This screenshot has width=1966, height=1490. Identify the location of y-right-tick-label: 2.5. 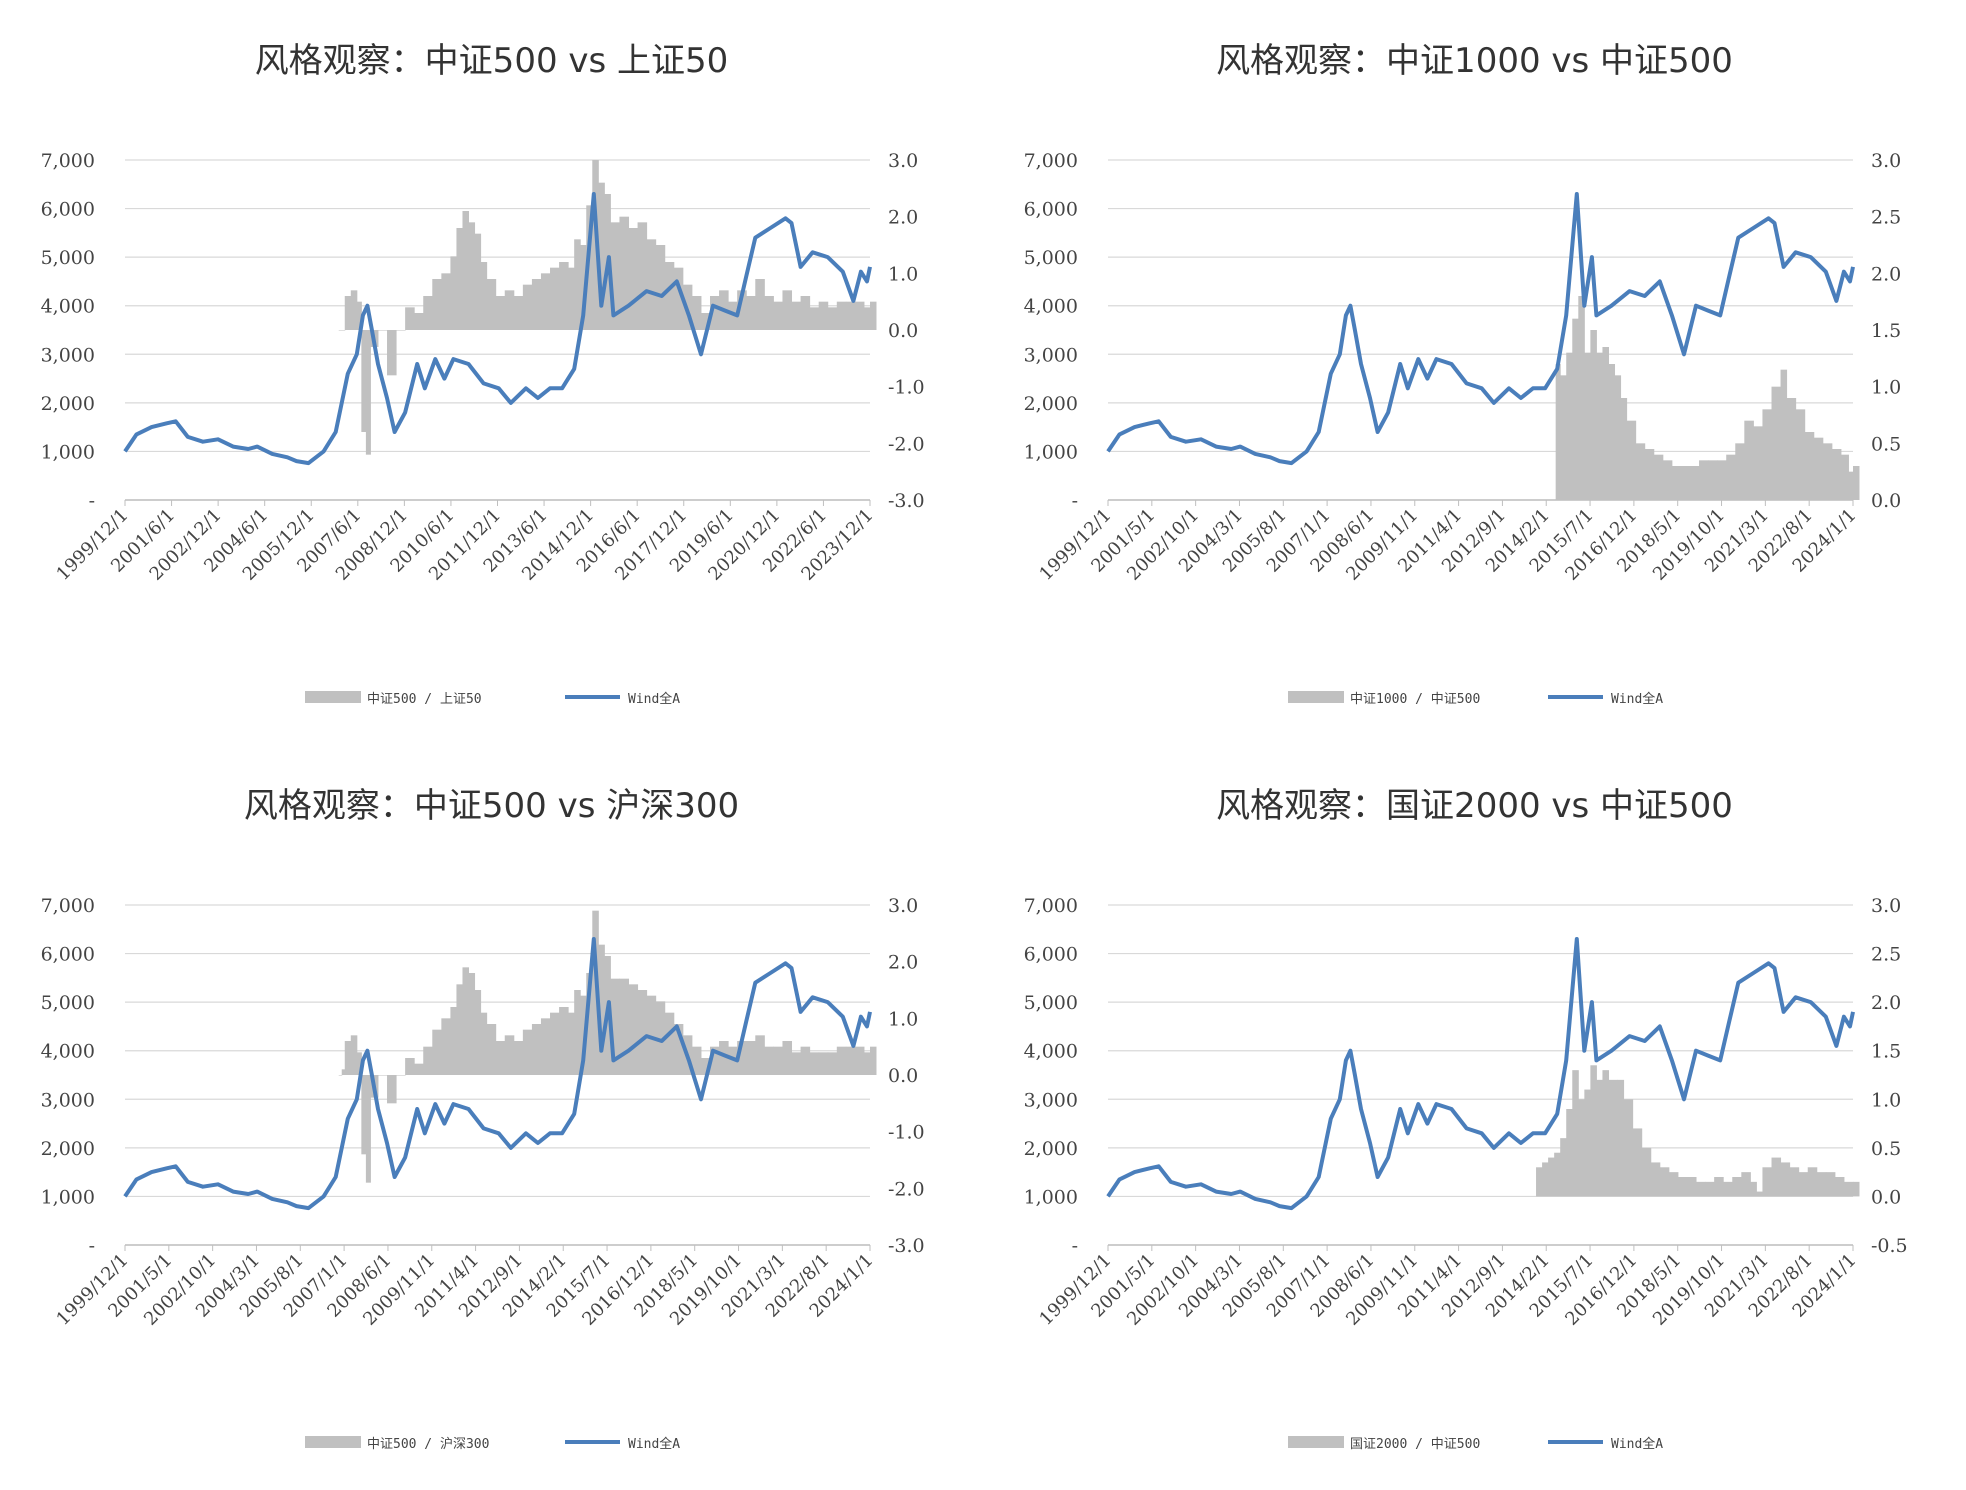
(1886, 218).